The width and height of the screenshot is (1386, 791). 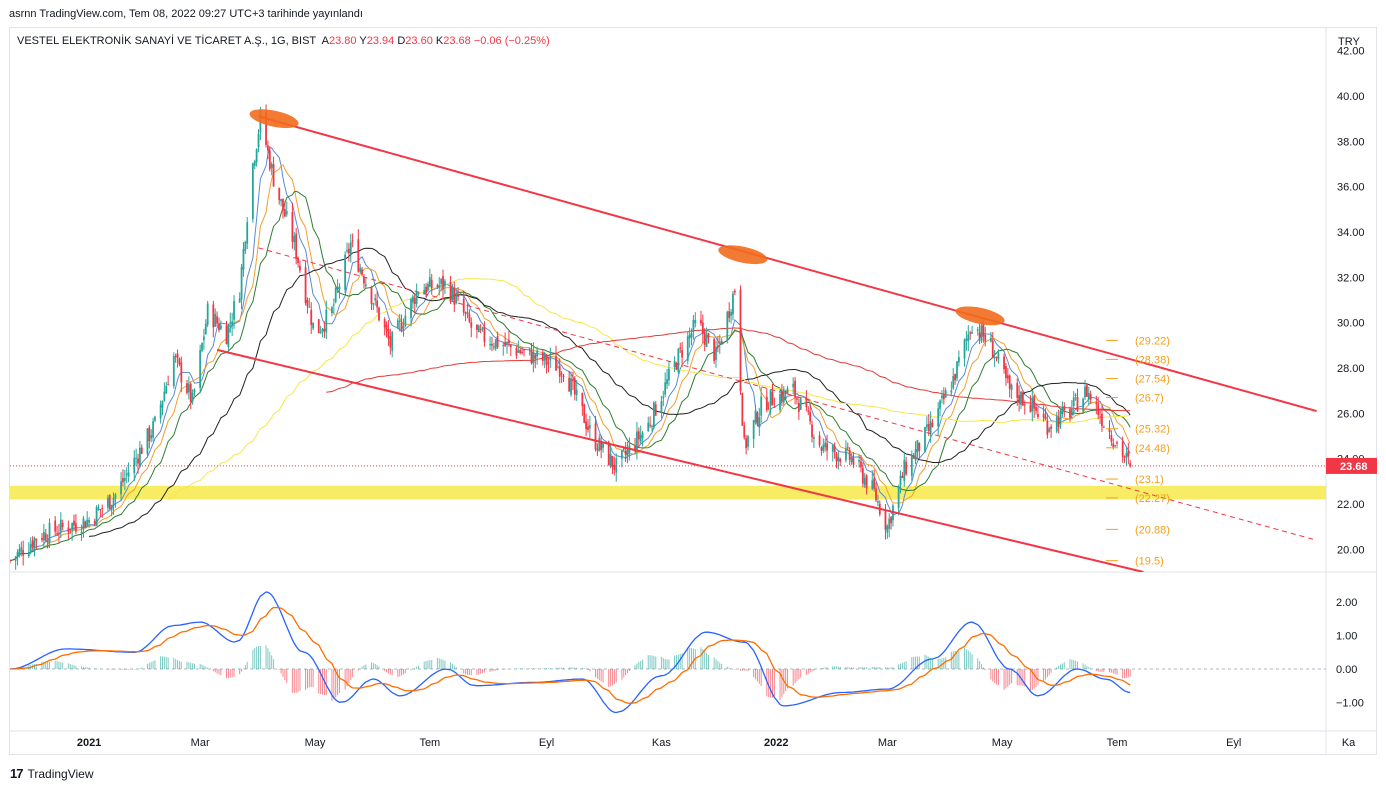 What do you see at coordinates (570, 652) in the screenshot?
I see `macd-line` at bounding box center [570, 652].